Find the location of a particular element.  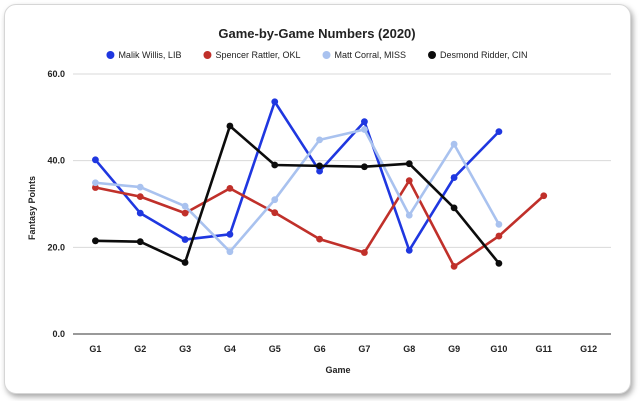

x-tick-label: G10 is located at coordinates (498, 349).